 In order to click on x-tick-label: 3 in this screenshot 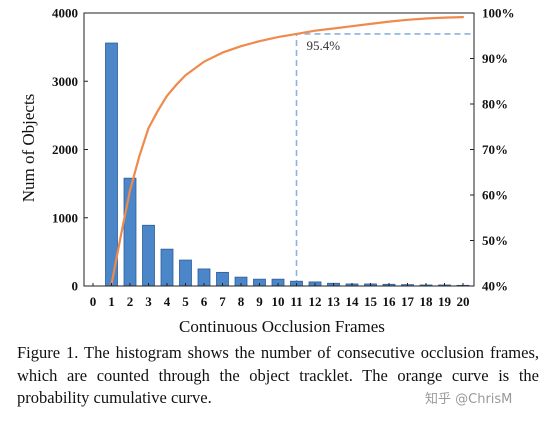, I will do `click(148, 301)`.